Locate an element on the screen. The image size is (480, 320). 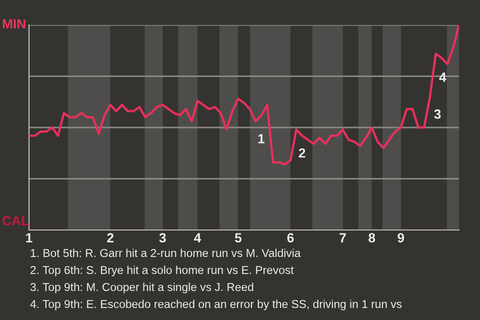
x-tick-label: 2 is located at coordinates (110, 237).